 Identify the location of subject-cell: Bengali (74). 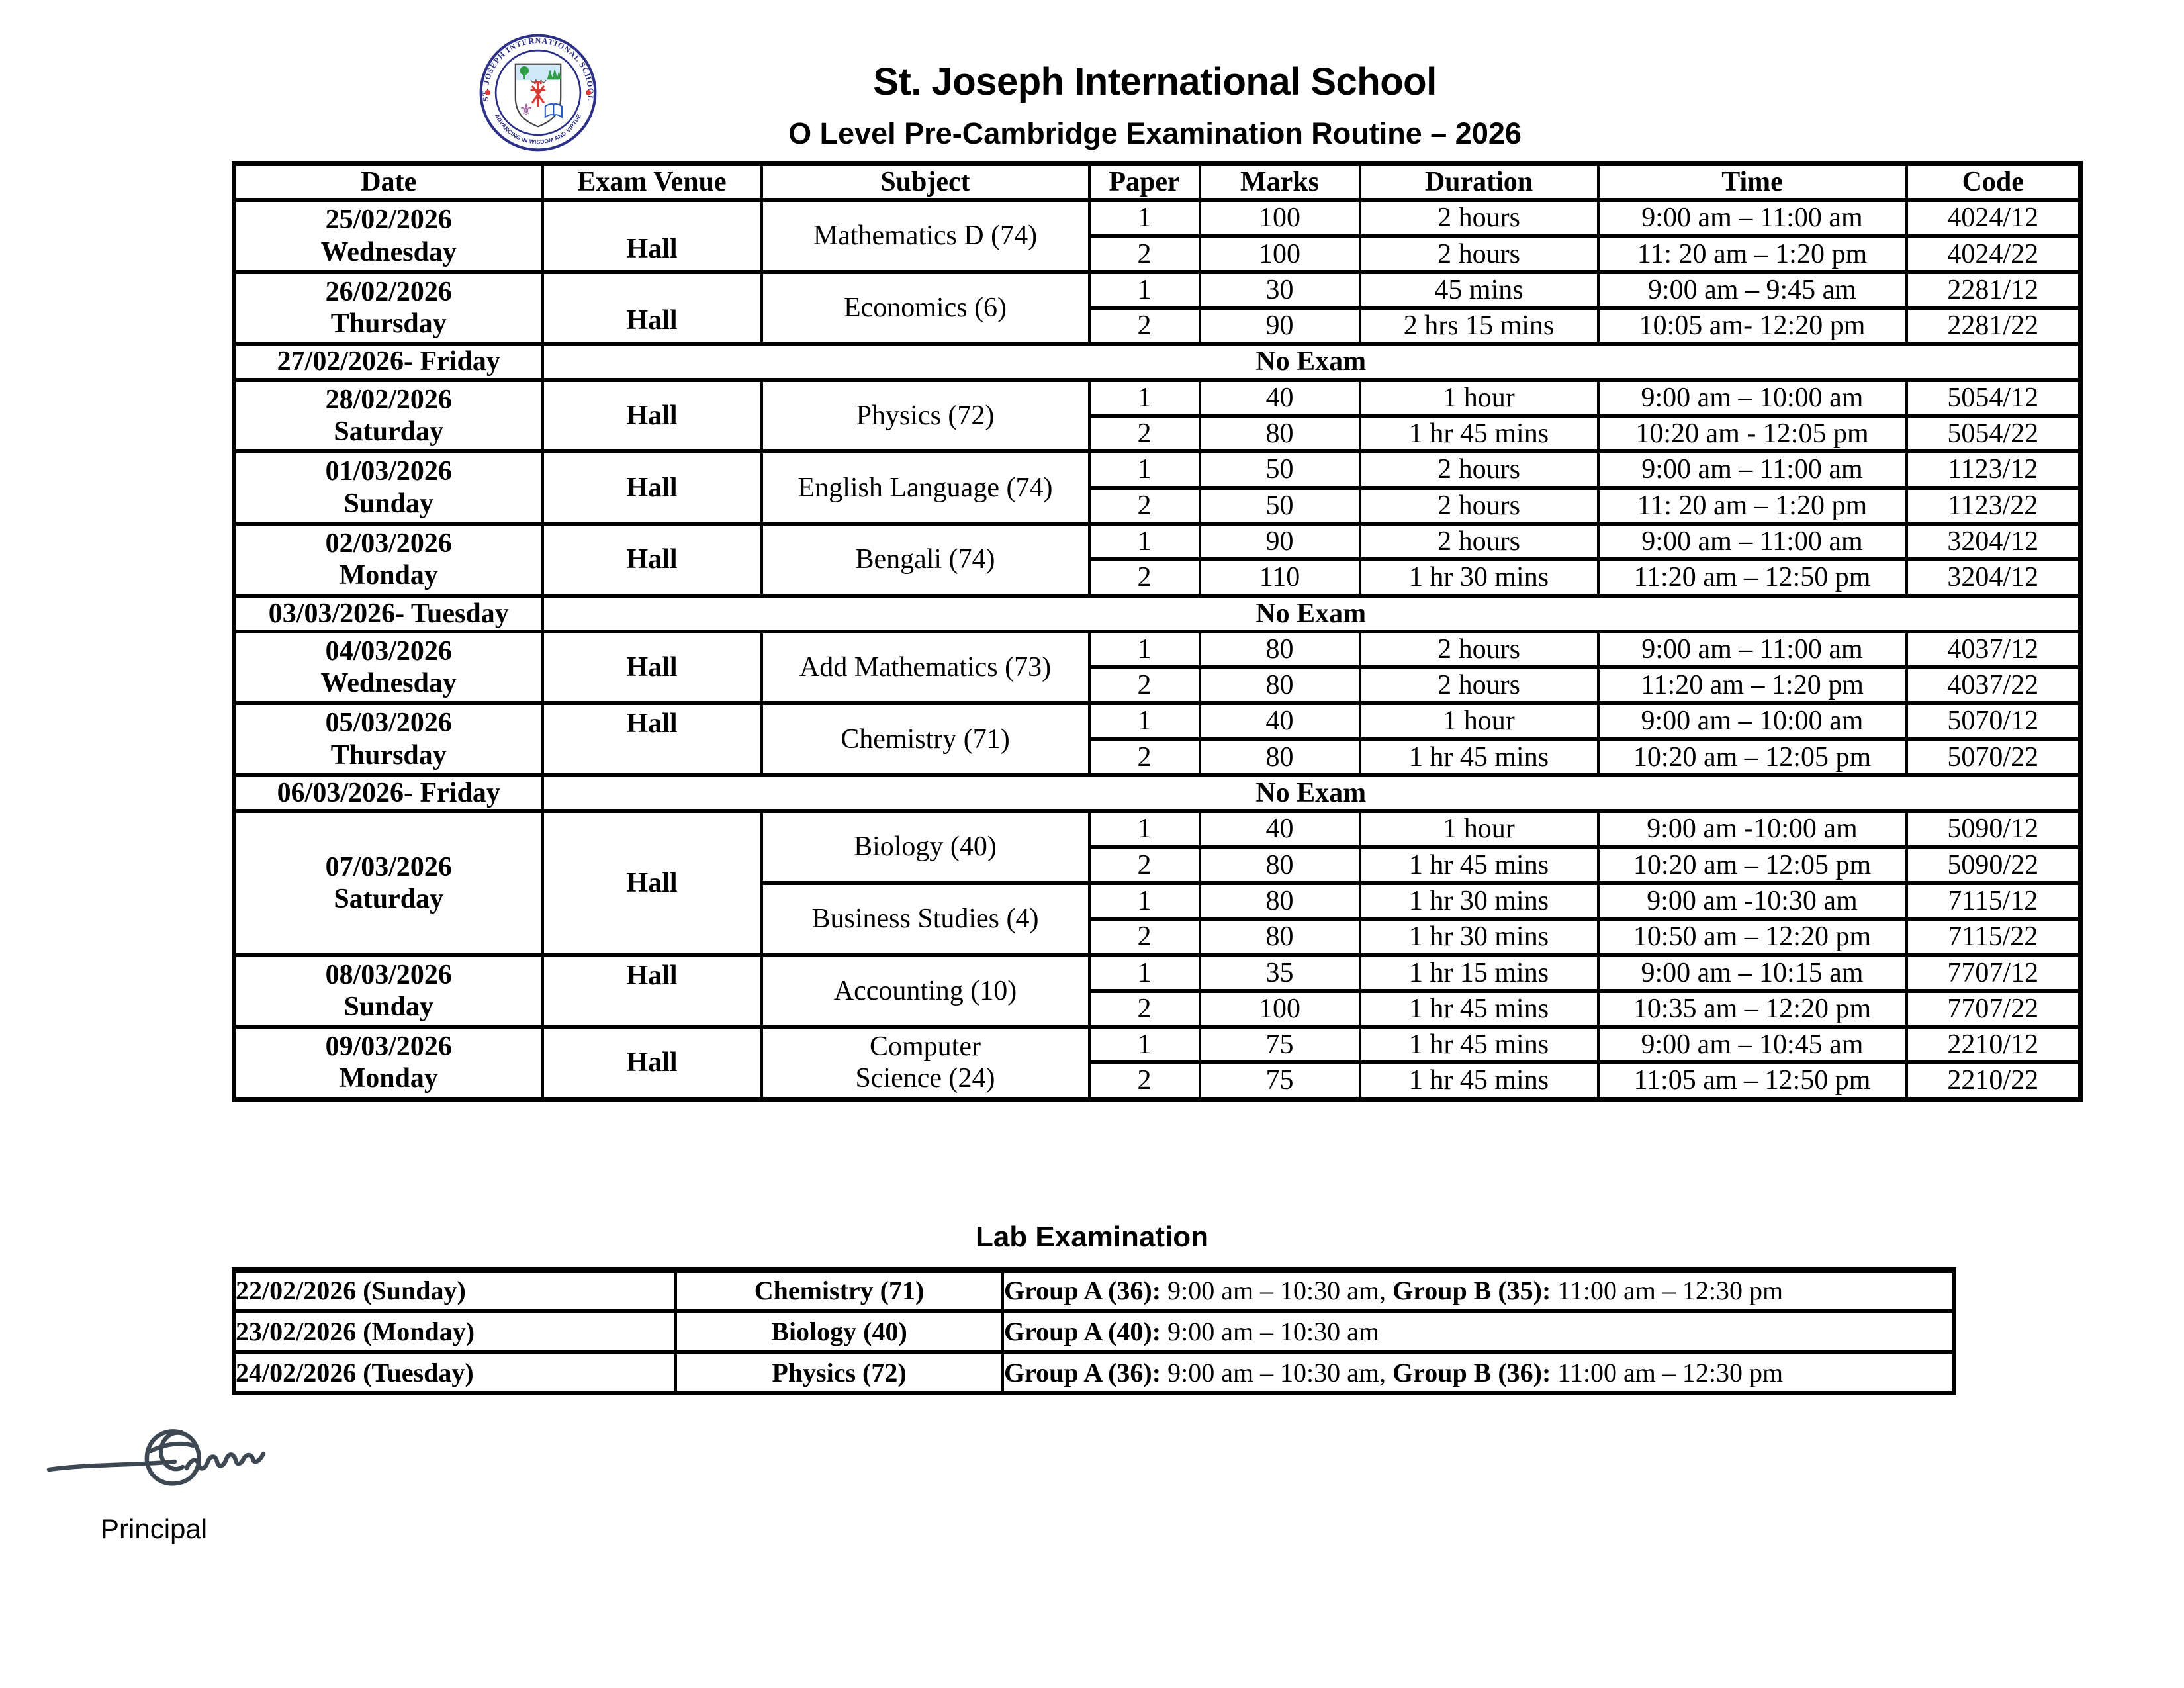
(926, 559).